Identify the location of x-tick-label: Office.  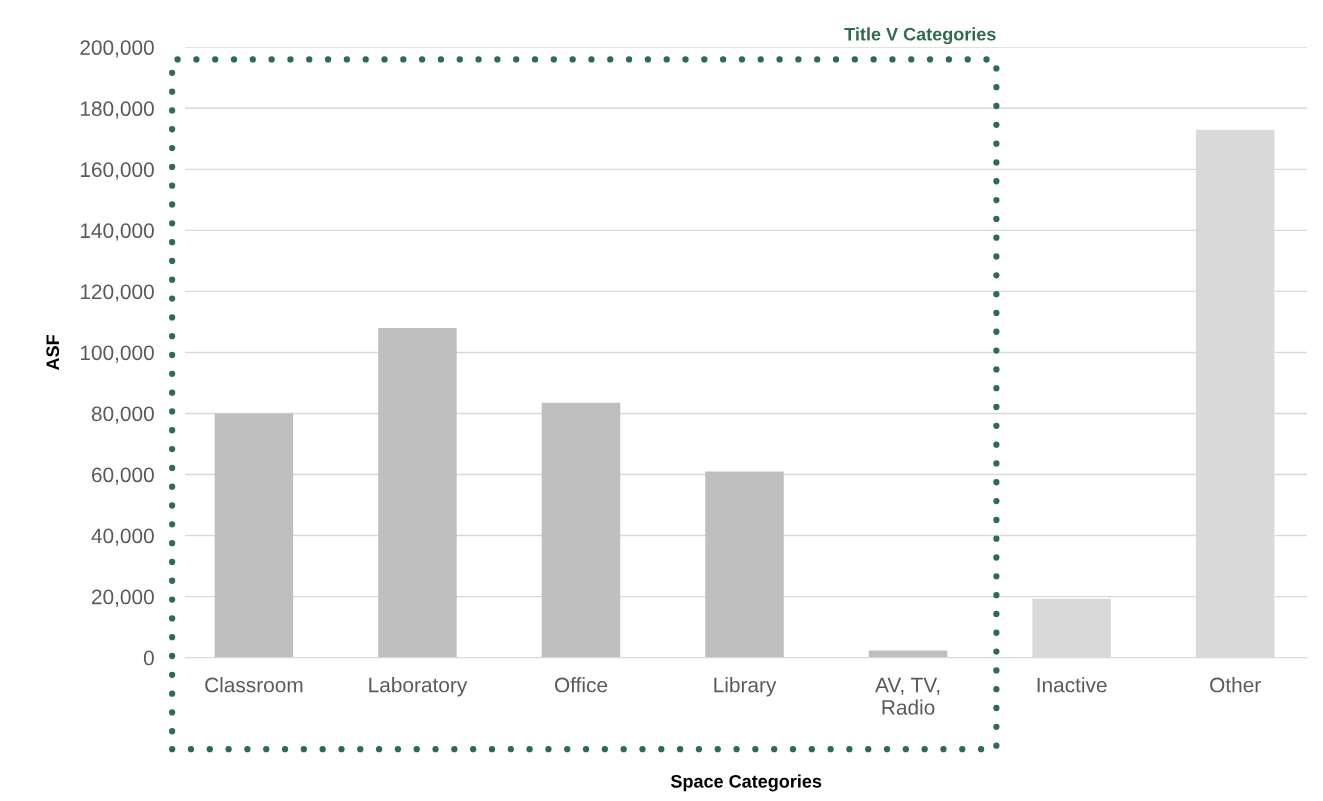
(581, 685).